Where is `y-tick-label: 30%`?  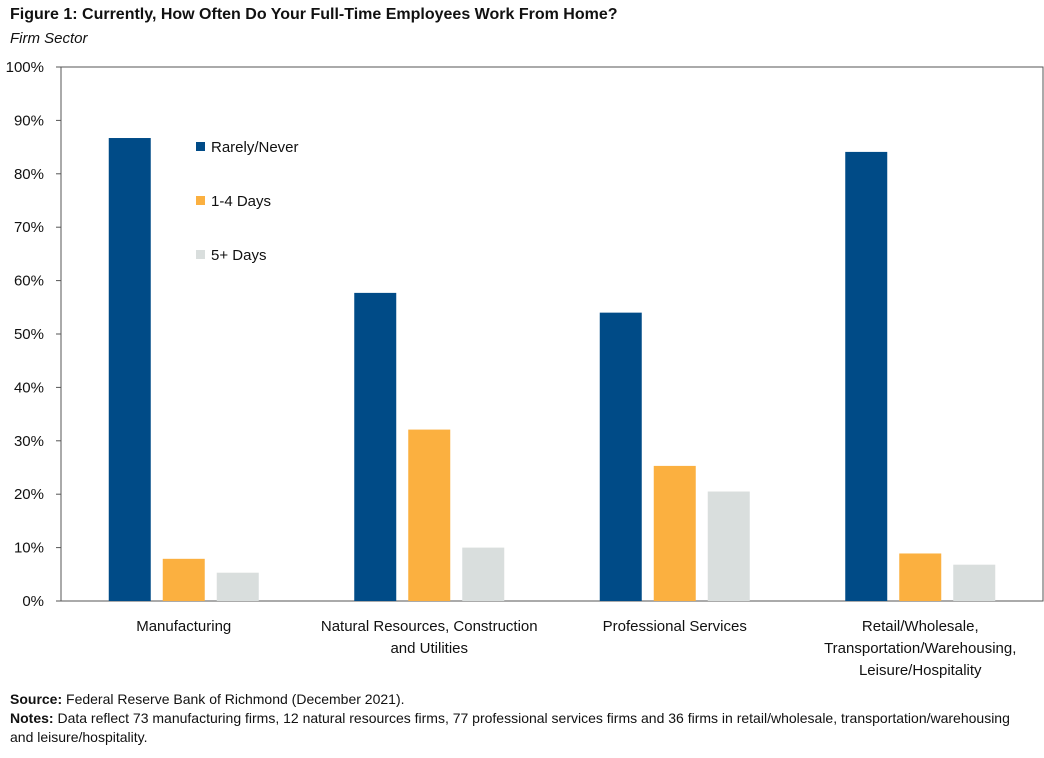 y-tick-label: 30% is located at coordinates (29, 441).